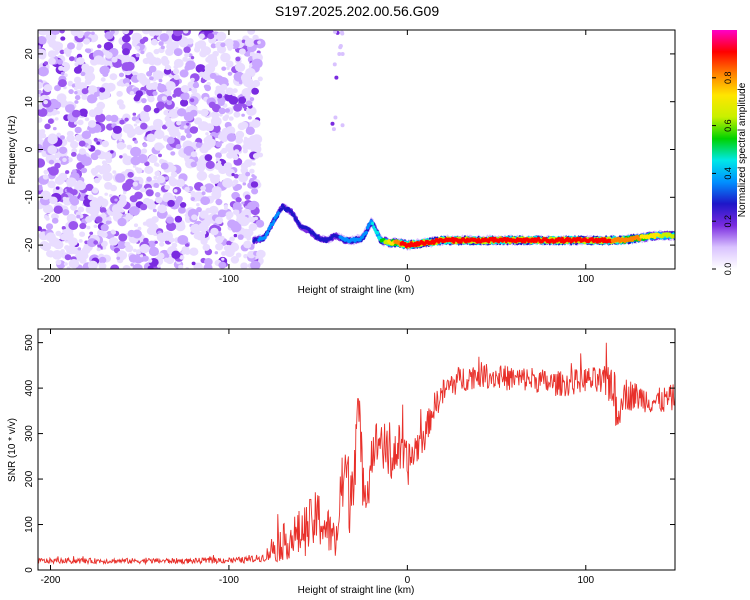 Image resolution: width=750 pixels, height=600 pixels. What do you see at coordinates (585, 580) in the screenshot?
I see `x-tick-label: 100` at bounding box center [585, 580].